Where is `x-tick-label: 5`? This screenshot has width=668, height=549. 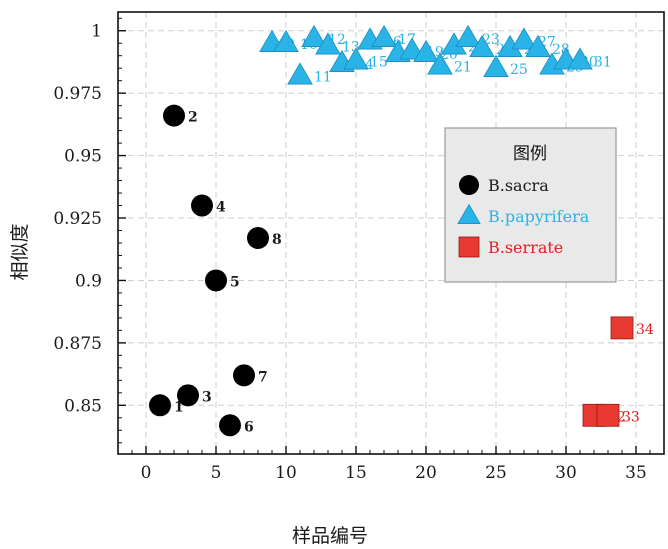 x-tick-label: 5 is located at coordinates (216, 473).